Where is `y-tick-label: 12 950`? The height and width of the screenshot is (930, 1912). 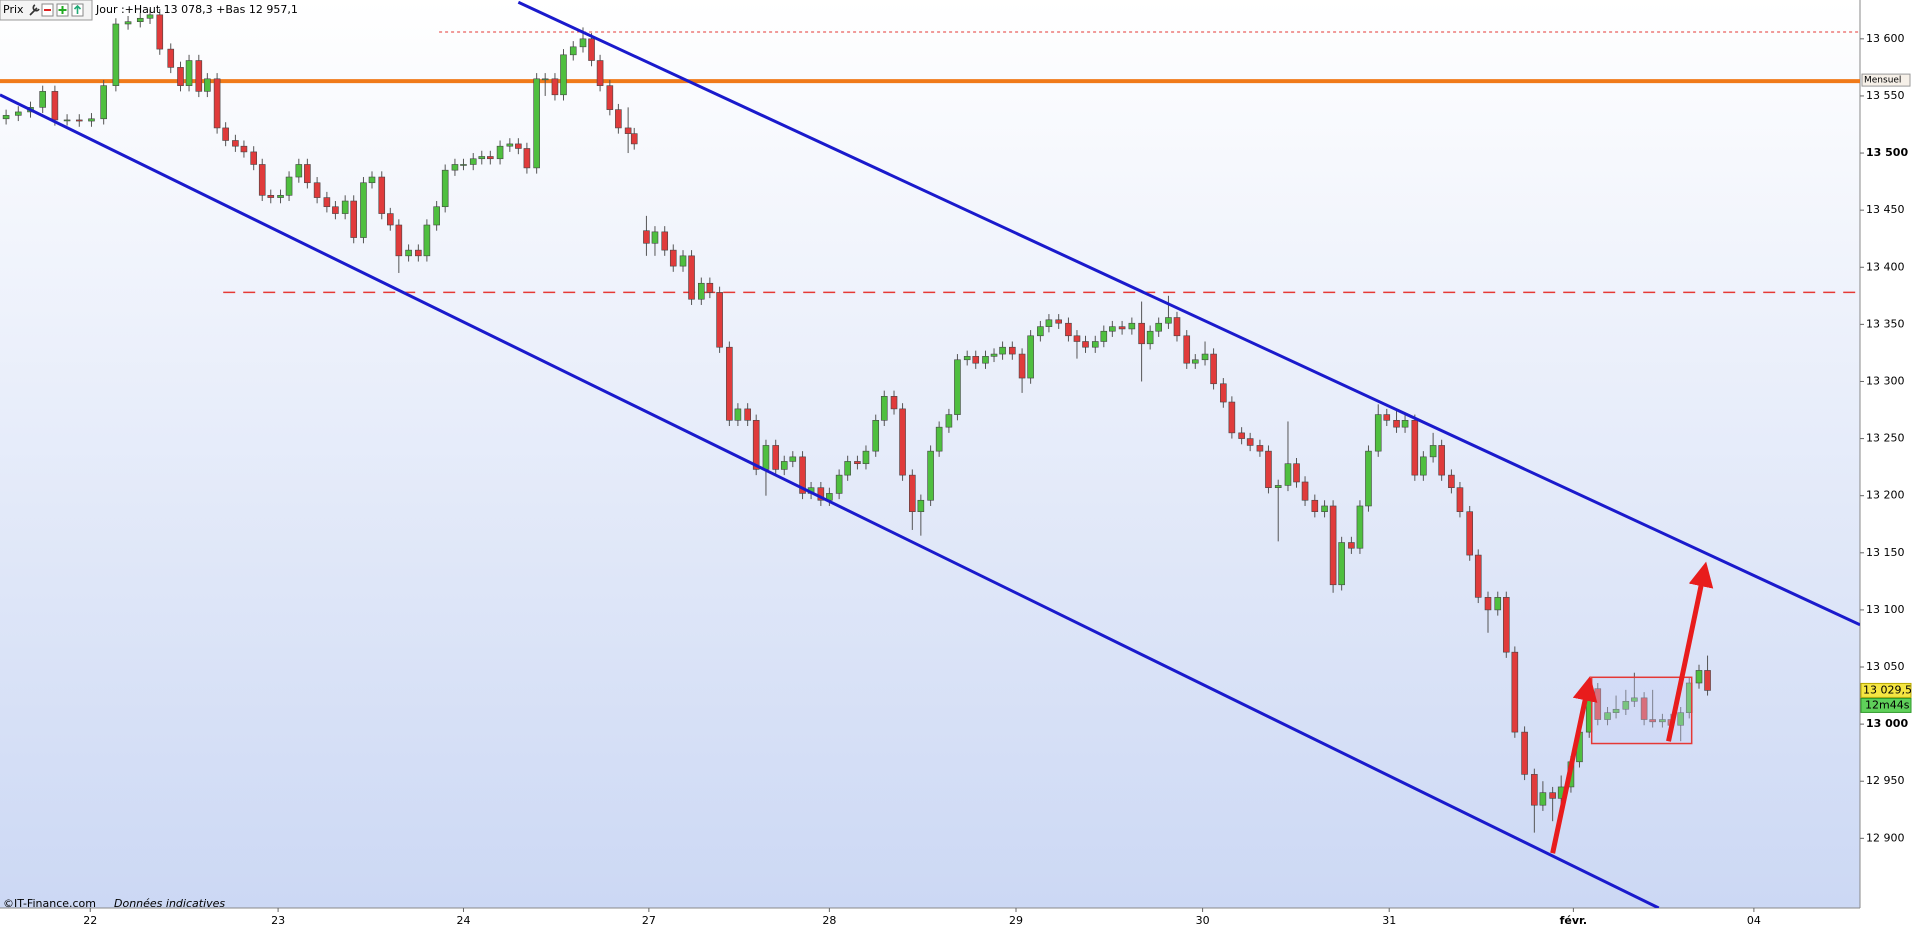 y-tick-label: 12 950 is located at coordinates (1885, 780).